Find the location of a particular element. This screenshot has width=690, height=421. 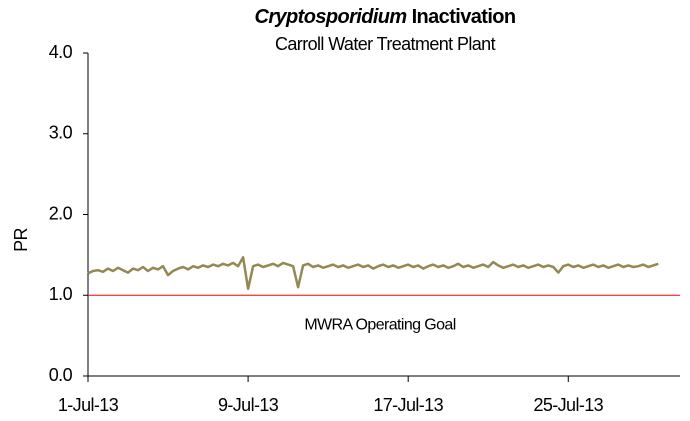

y-tick-label: 4.0 is located at coordinates (61, 52).